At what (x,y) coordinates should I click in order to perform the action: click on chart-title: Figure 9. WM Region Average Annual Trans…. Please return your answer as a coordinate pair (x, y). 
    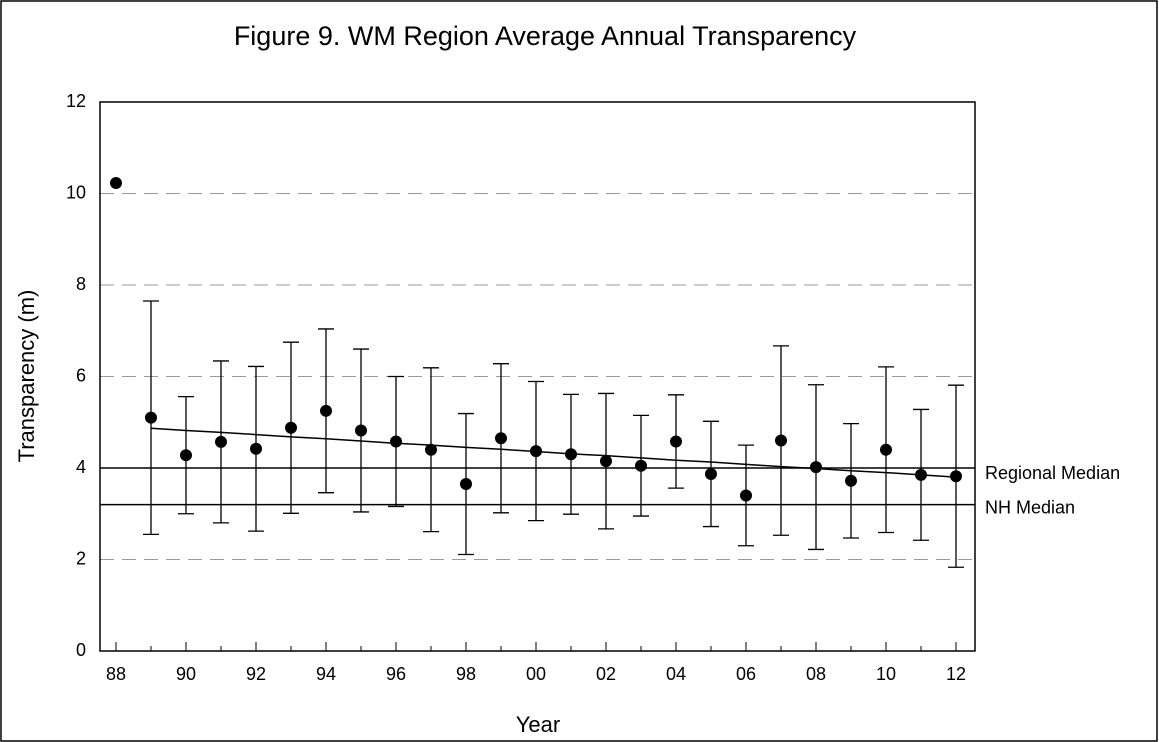
    Looking at the image, I should click on (545, 36).